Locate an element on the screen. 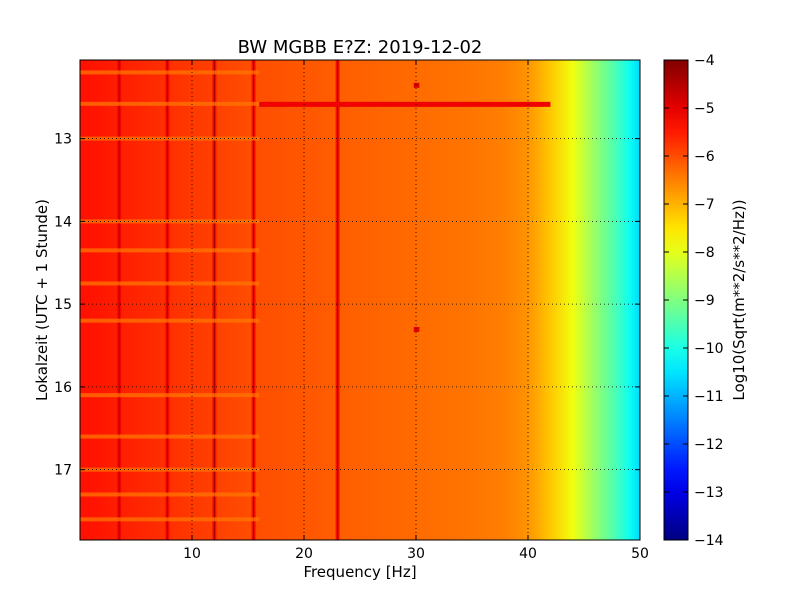 This screenshot has height=600, width=800. colorbar-tick-label: −13 is located at coordinates (709, 493).